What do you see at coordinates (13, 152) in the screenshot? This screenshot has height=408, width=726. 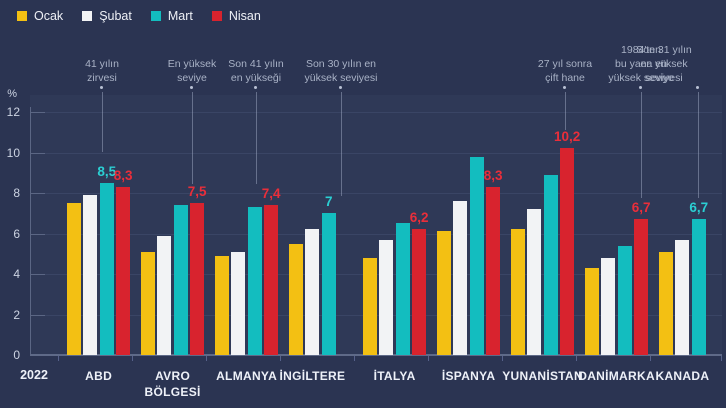 I see `y-axis-tick-label: 10` at bounding box center [13, 152].